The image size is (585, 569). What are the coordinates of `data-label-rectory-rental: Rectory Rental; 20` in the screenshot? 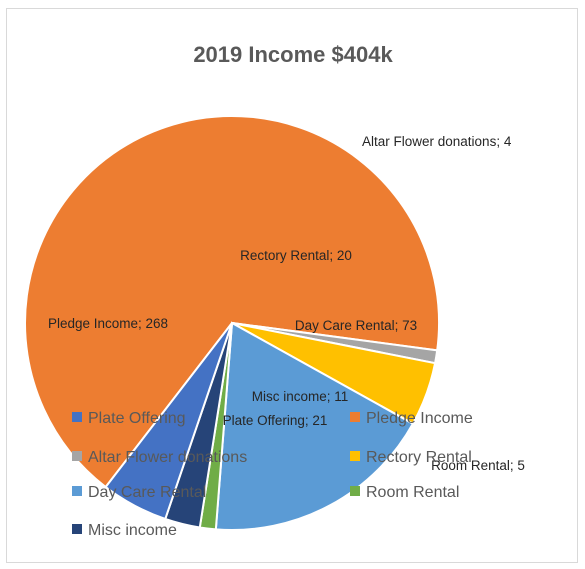 It's located at (296, 255).